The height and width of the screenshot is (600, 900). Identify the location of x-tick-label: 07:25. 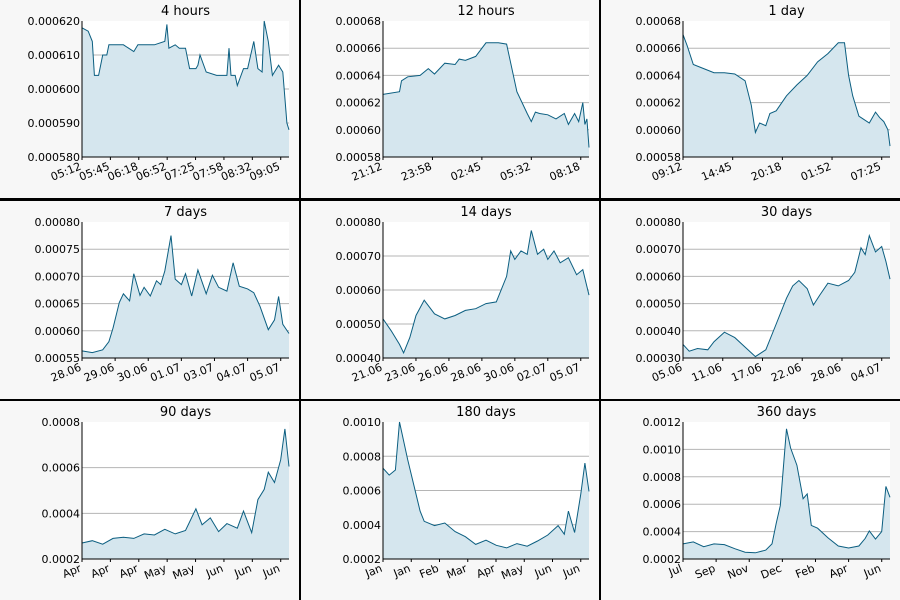
(866, 172).